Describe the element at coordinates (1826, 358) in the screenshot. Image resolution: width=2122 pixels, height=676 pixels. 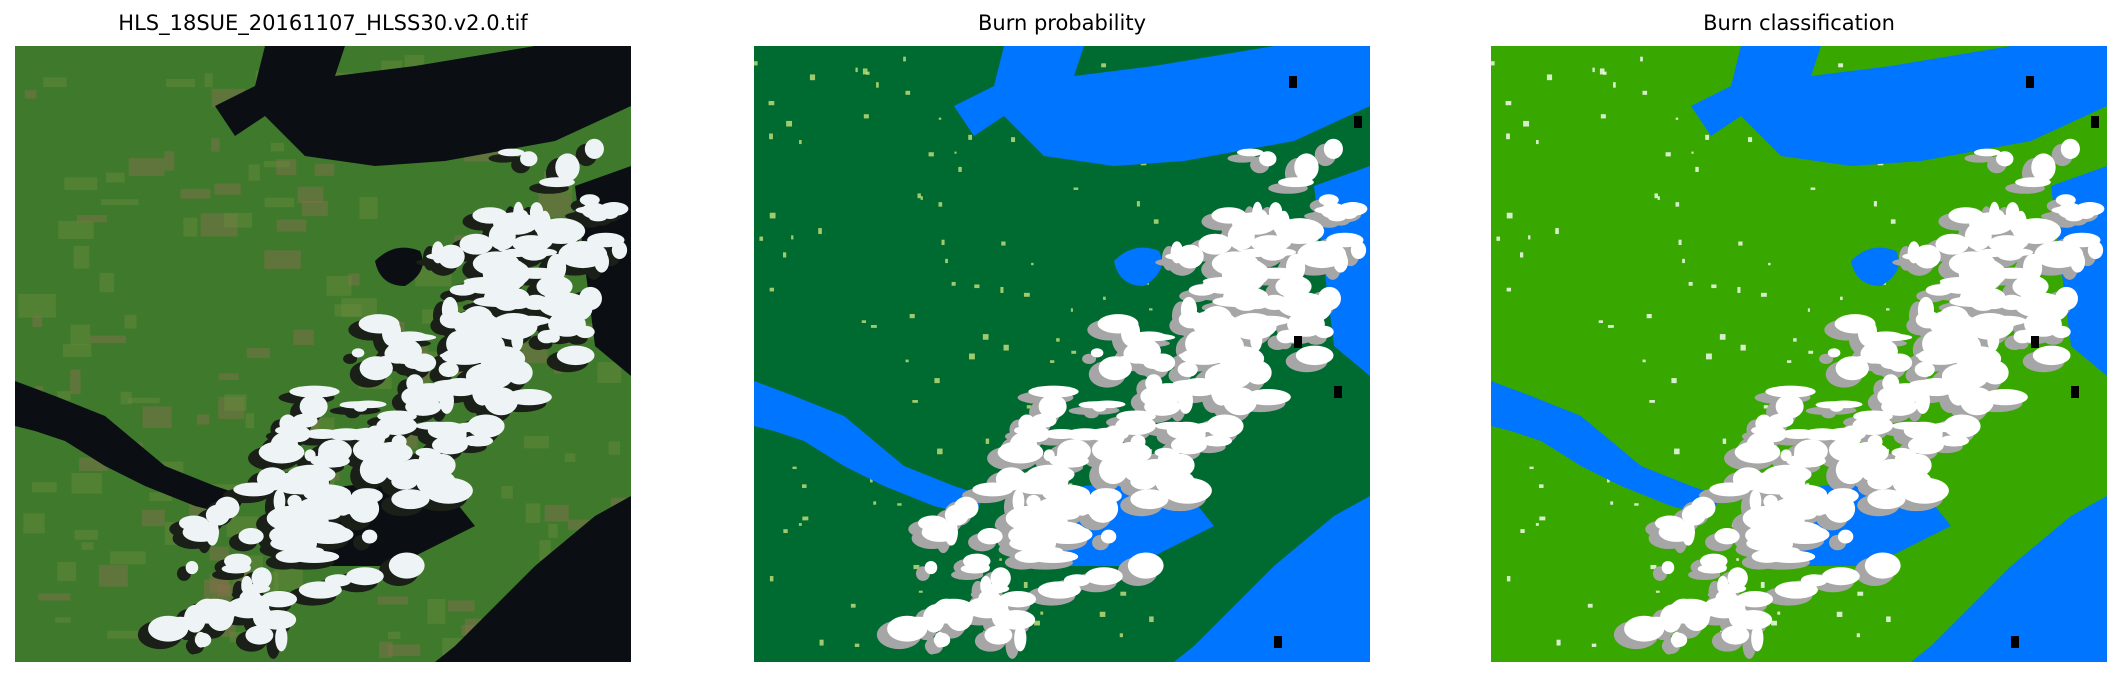
I see `cloud-shadow` at that location.